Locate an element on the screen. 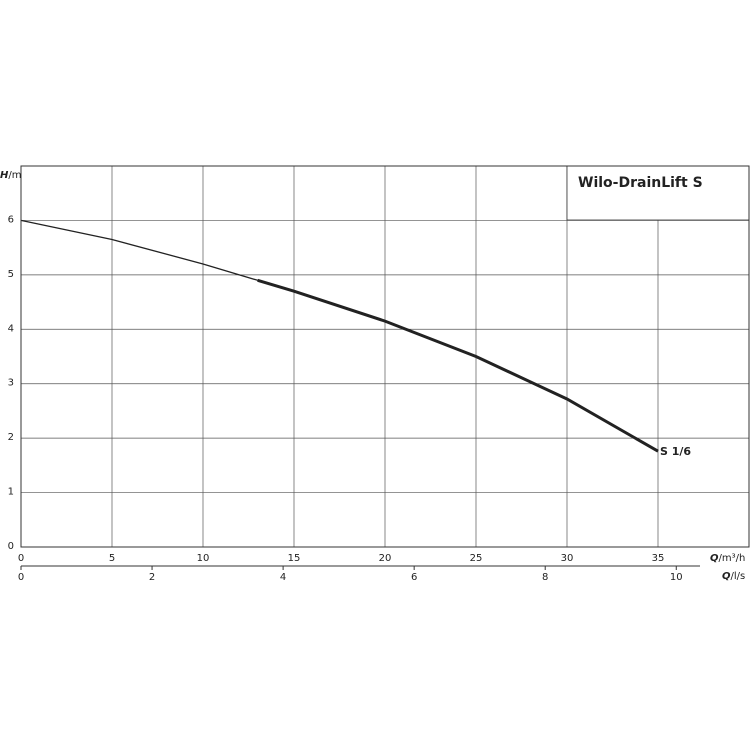  x2-unit: /l/s is located at coordinates (738, 576).